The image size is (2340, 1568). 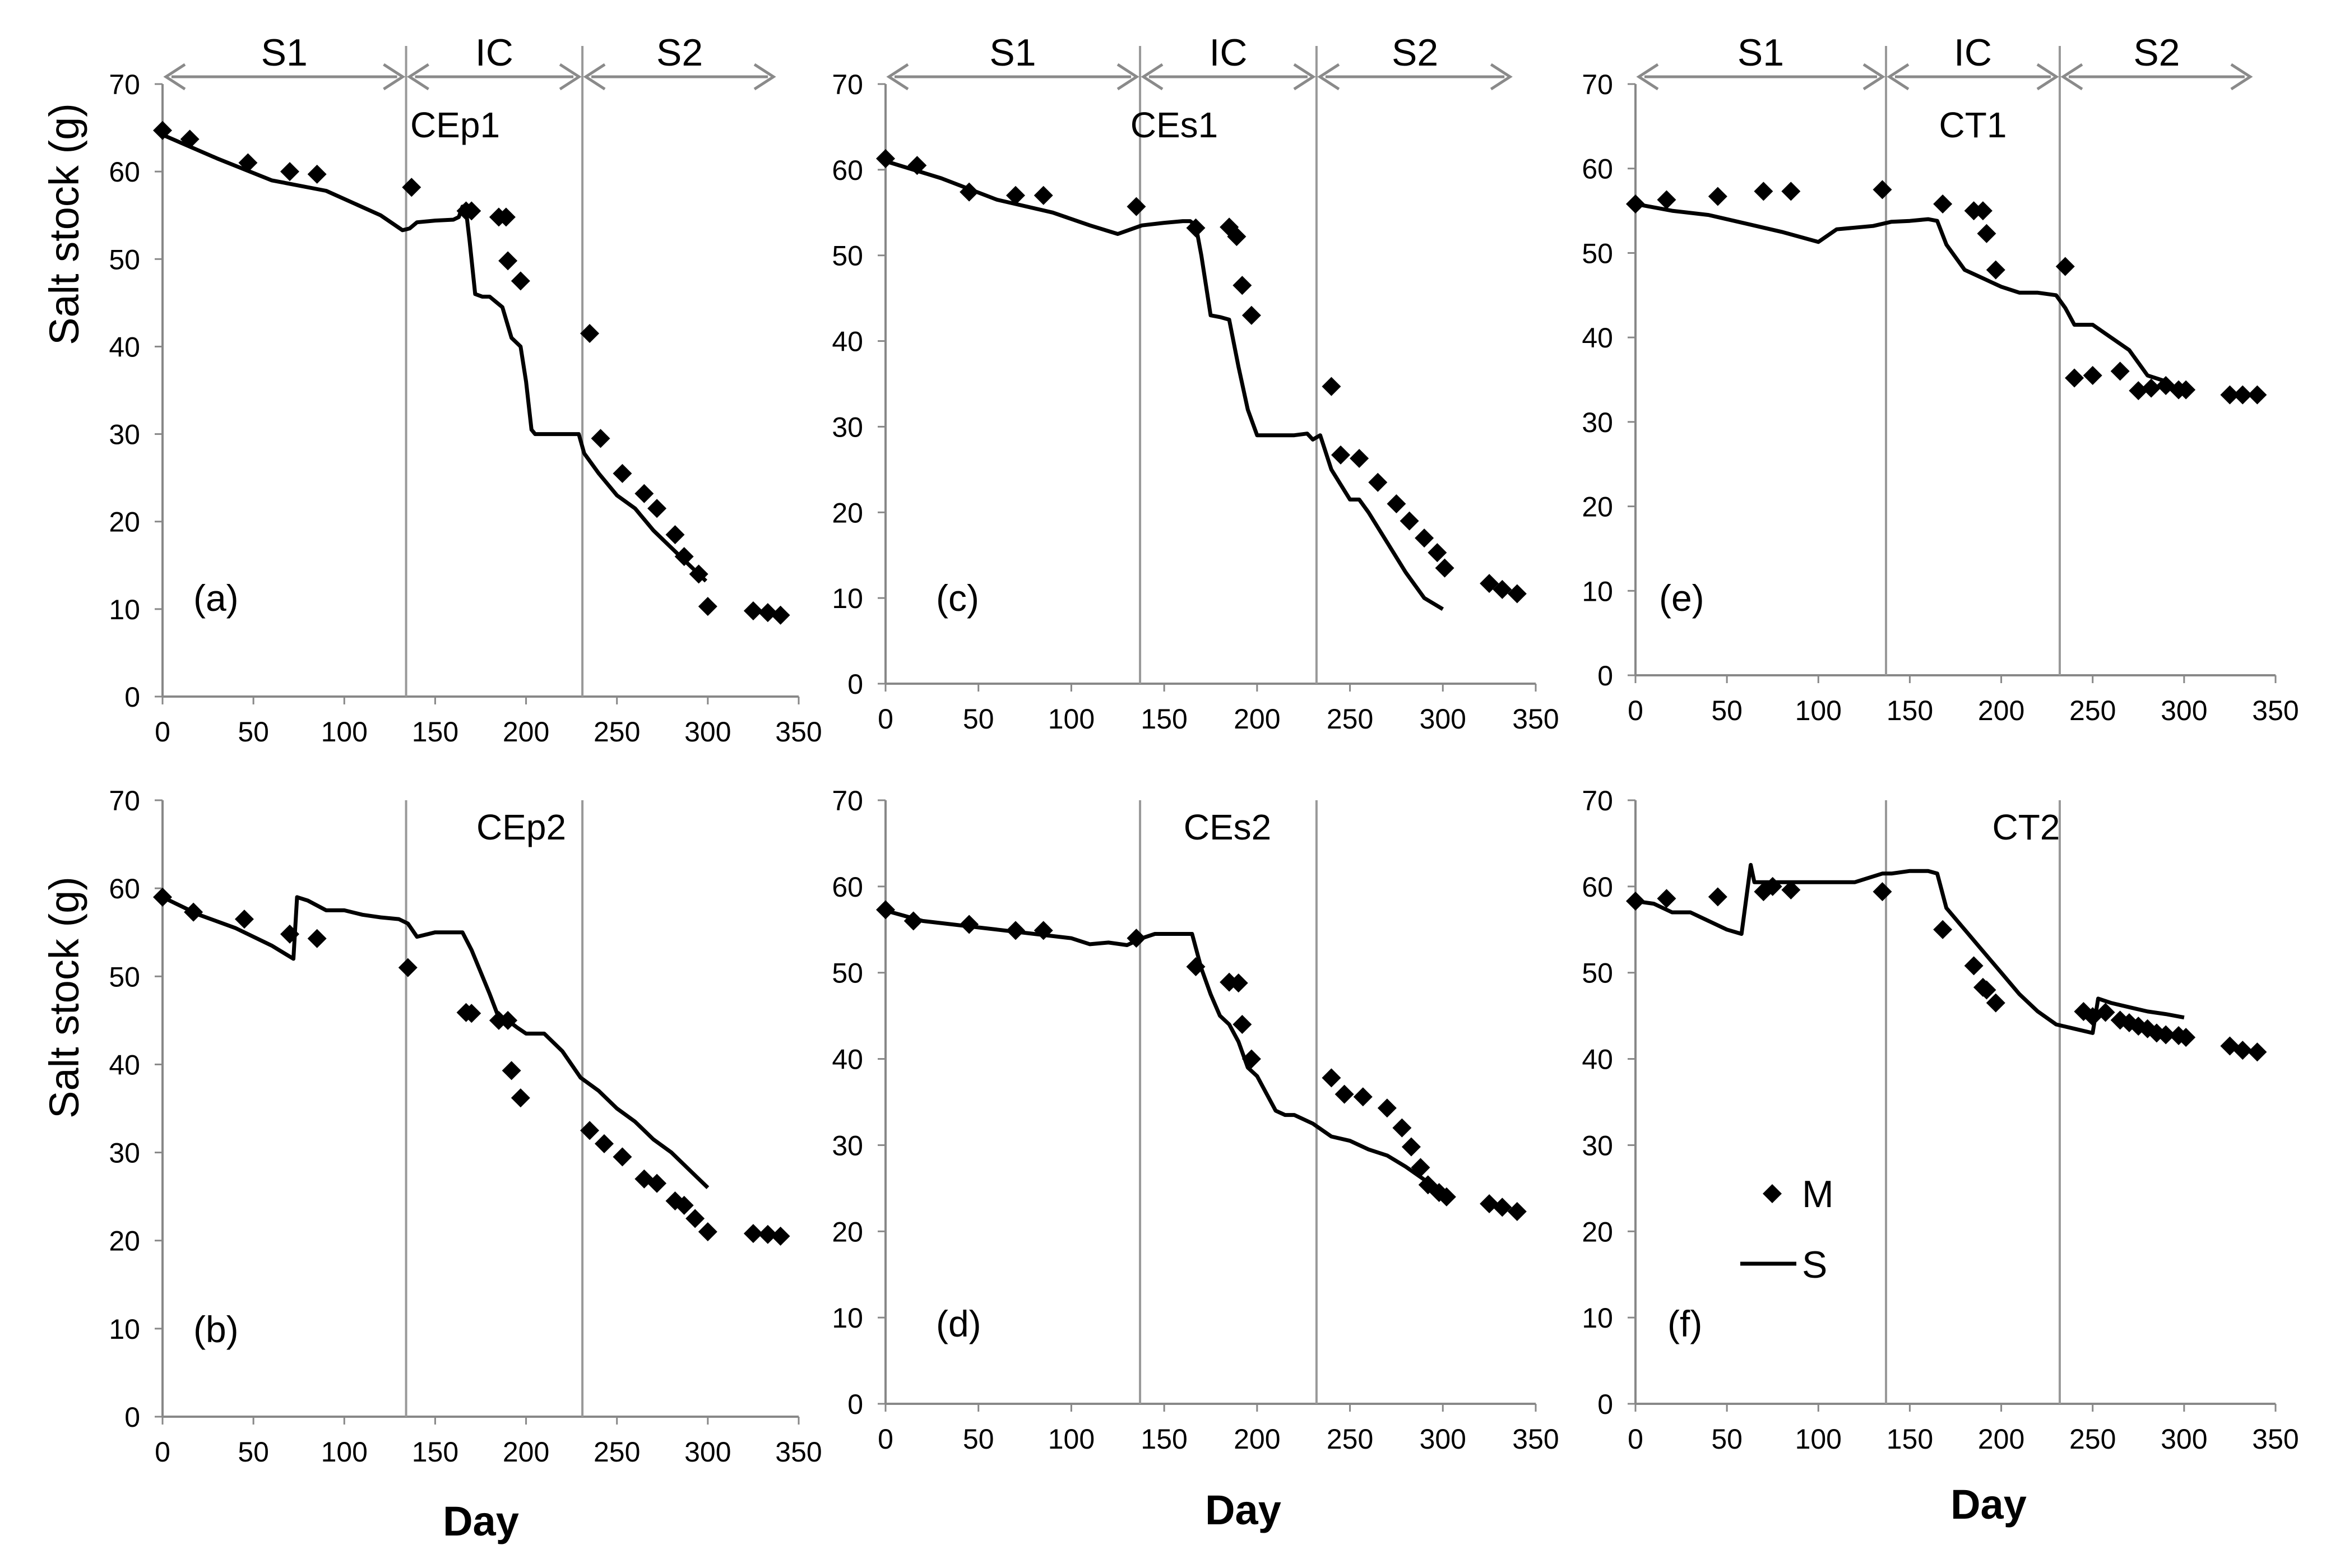 I want to click on panel-title: CEs1, so click(x=1174, y=125).